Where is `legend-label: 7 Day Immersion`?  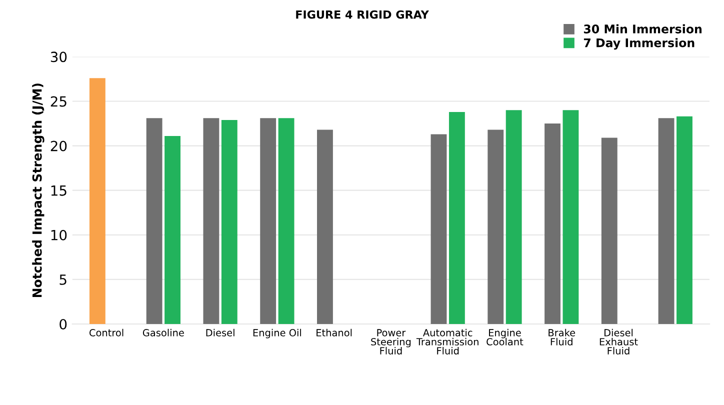
legend-label: 7 Day Immersion is located at coordinates (639, 44).